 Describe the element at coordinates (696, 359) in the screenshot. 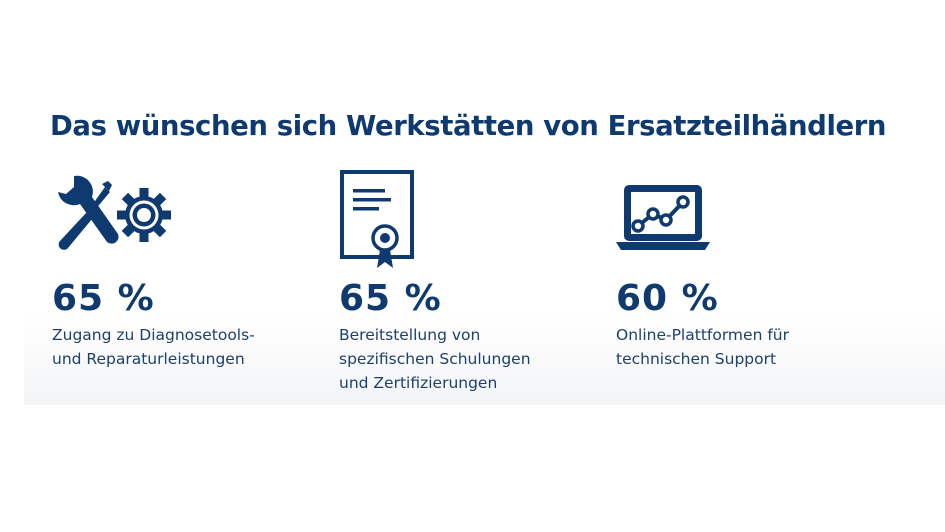

I see `stat-description-line: technischen Support` at that location.